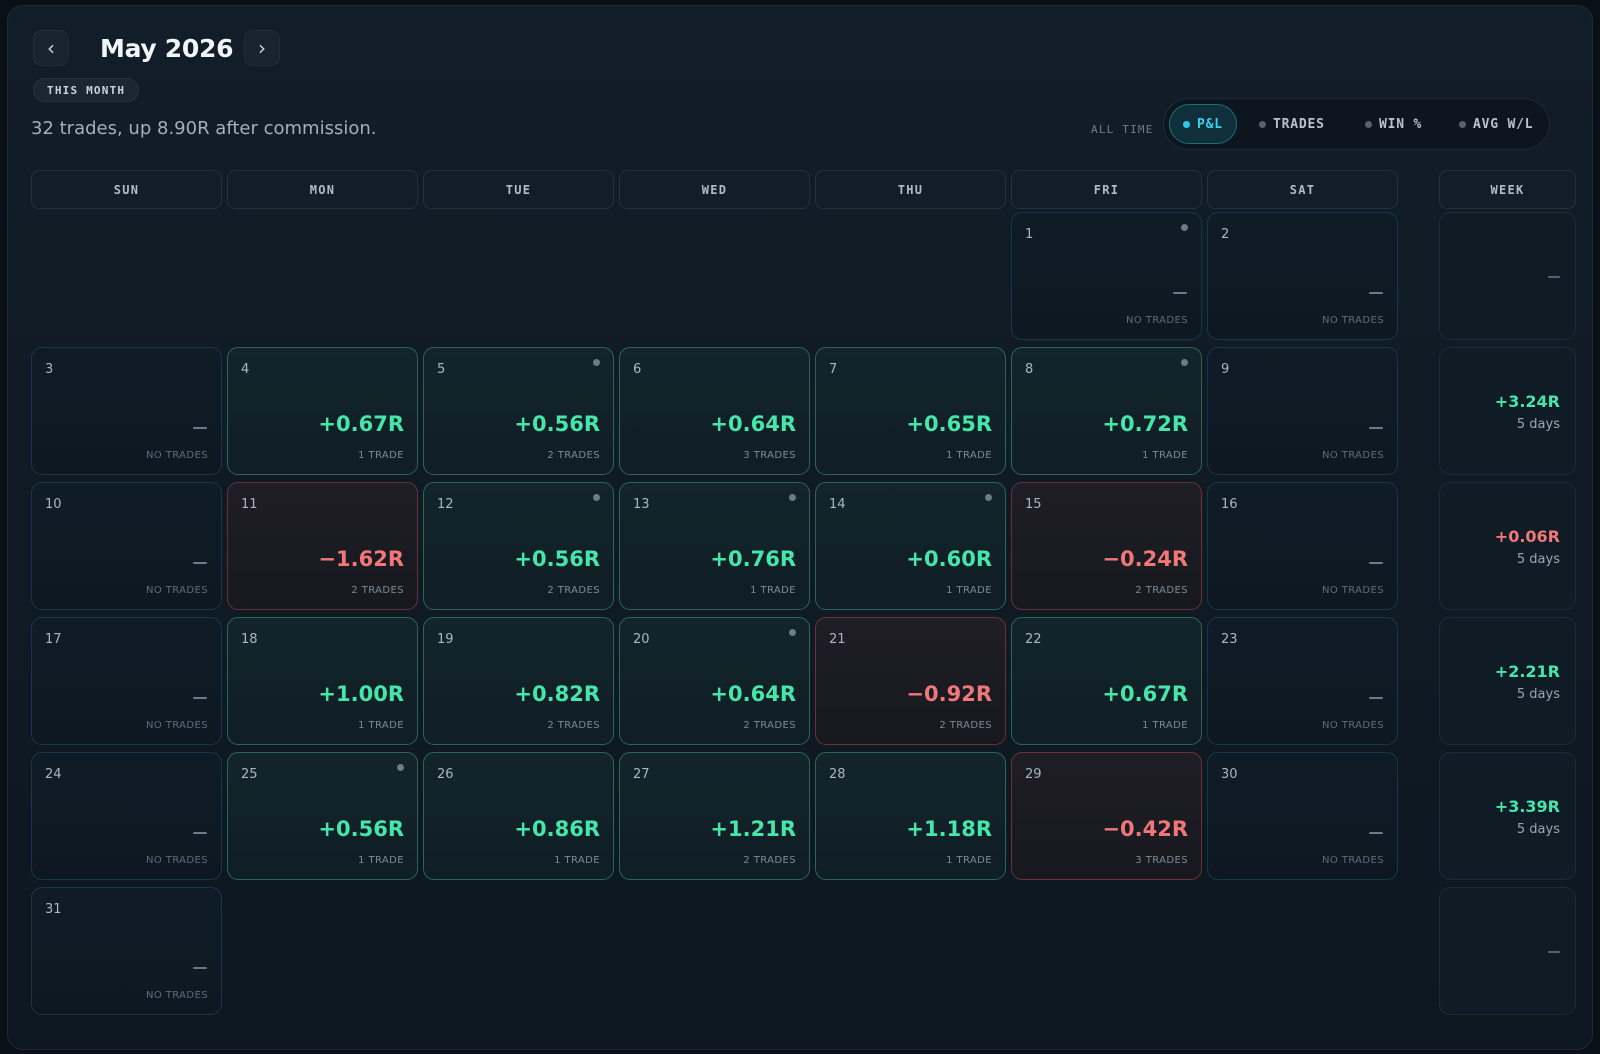 This screenshot has height=1054, width=1600. What do you see at coordinates (249, 639) in the screenshot?
I see `day-number: 18` at bounding box center [249, 639].